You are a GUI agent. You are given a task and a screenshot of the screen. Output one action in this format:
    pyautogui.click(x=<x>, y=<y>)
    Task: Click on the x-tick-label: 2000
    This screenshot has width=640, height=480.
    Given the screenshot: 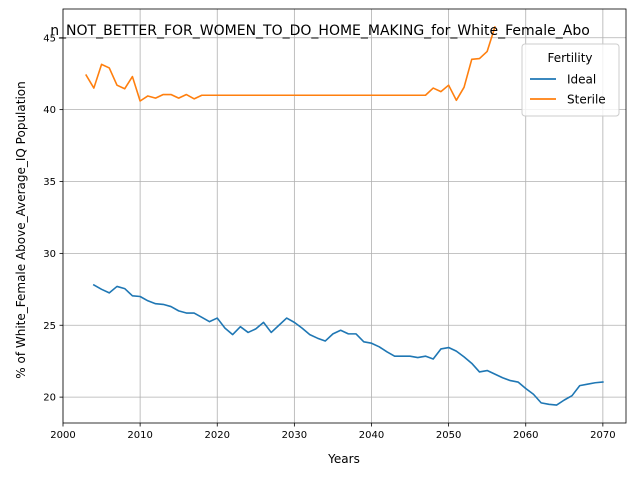 What is the action you would take?
    pyautogui.click(x=62, y=435)
    